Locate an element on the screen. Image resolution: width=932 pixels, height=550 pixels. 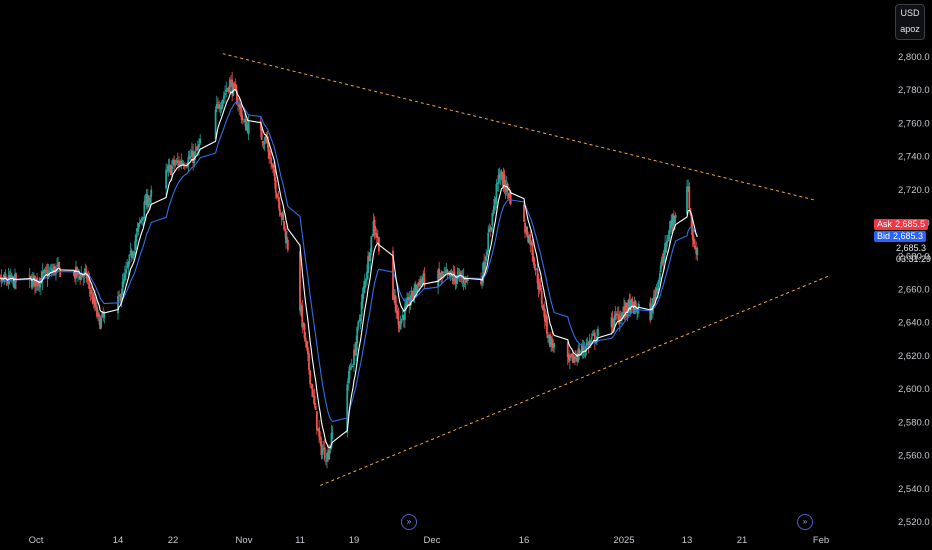
price-tick-label: 2,660.0 is located at coordinates (914, 290).